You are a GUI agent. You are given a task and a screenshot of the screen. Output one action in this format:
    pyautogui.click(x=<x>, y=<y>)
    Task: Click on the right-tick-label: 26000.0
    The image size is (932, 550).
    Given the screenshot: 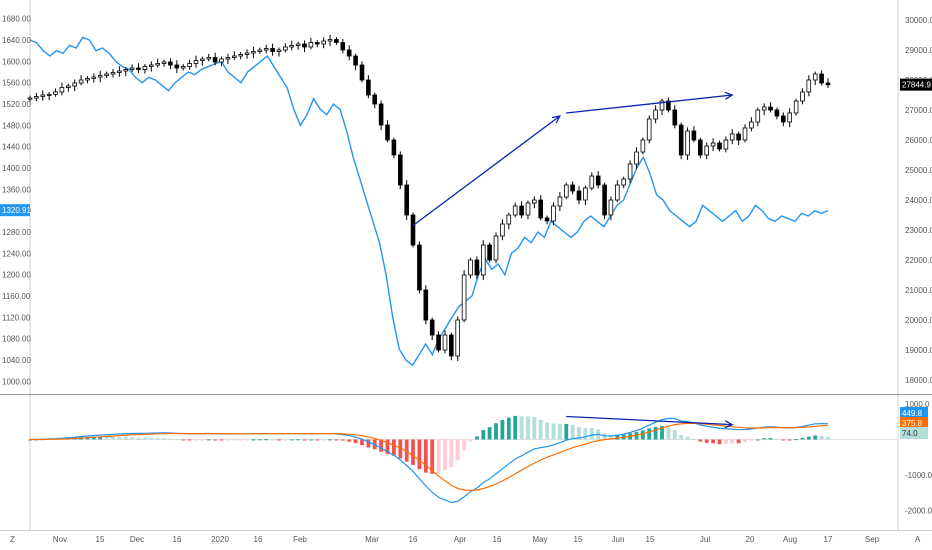 What is the action you would take?
    pyautogui.click(x=918, y=140)
    